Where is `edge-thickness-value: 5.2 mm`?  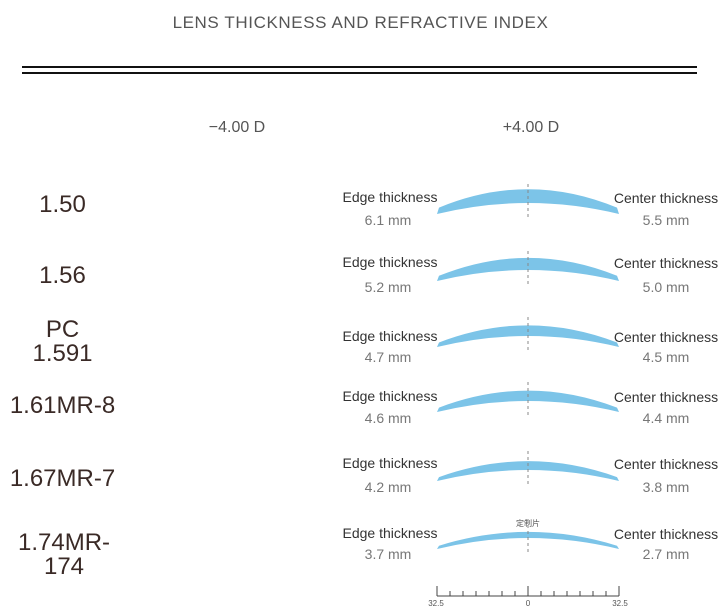 edge-thickness-value: 5.2 mm is located at coordinates (388, 287).